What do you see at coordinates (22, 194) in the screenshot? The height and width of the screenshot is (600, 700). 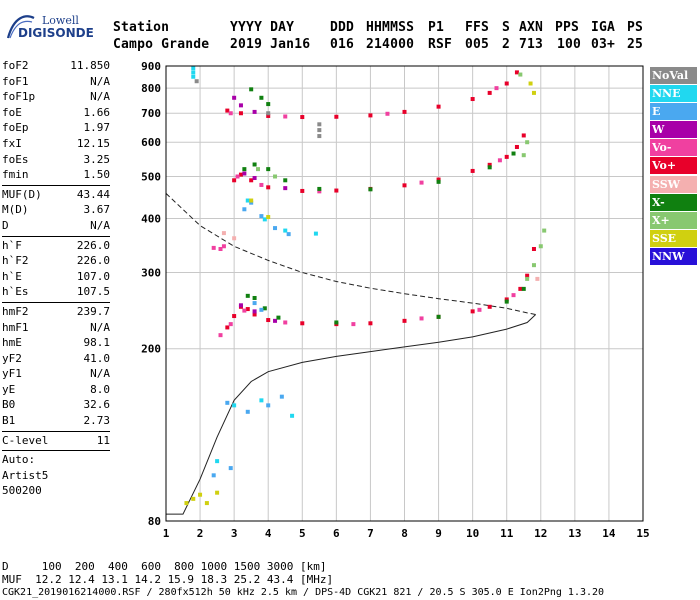 I see `param-key: MUF(D)` at bounding box center [22, 194].